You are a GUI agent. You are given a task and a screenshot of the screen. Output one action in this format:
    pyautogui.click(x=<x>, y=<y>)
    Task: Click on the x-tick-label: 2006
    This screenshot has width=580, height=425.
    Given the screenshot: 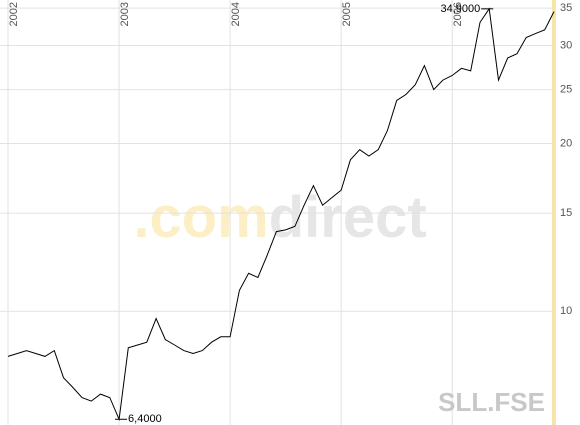 What is the action you would take?
    pyautogui.click(x=458, y=14)
    